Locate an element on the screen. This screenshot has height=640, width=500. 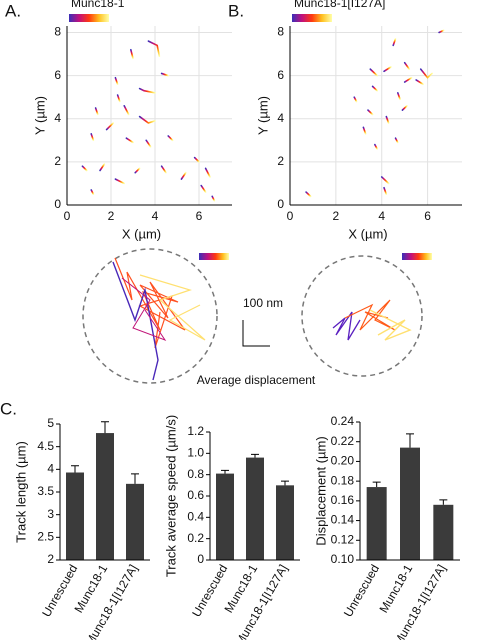
y-tick-label: 0.16 is located at coordinates (343, 500).